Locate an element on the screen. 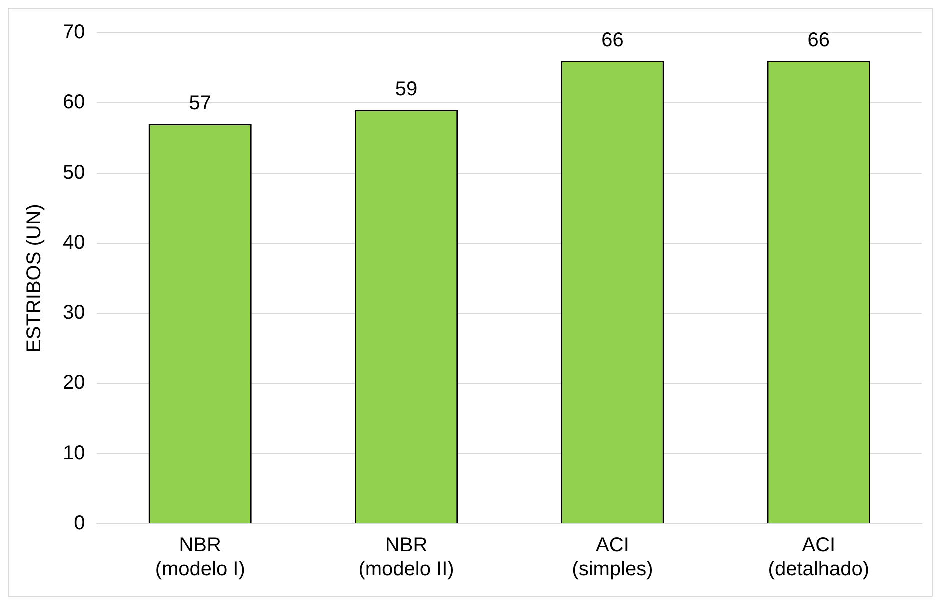 The width and height of the screenshot is (941, 605). y-tick-label: 70 is located at coordinates (74, 33).